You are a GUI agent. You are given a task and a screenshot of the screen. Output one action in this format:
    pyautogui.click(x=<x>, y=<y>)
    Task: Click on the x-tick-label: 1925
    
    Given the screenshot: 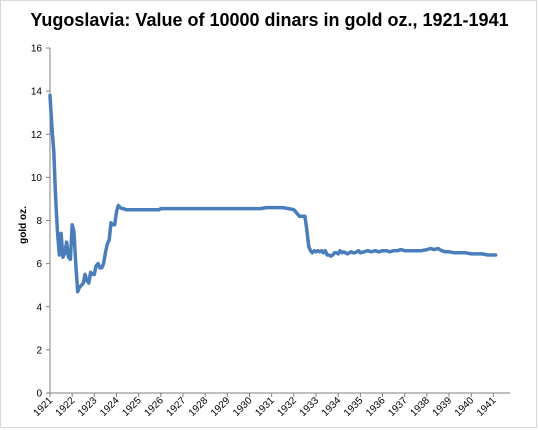 What is the action you would take?
    pyautogui.click(x=132, y=407)
    